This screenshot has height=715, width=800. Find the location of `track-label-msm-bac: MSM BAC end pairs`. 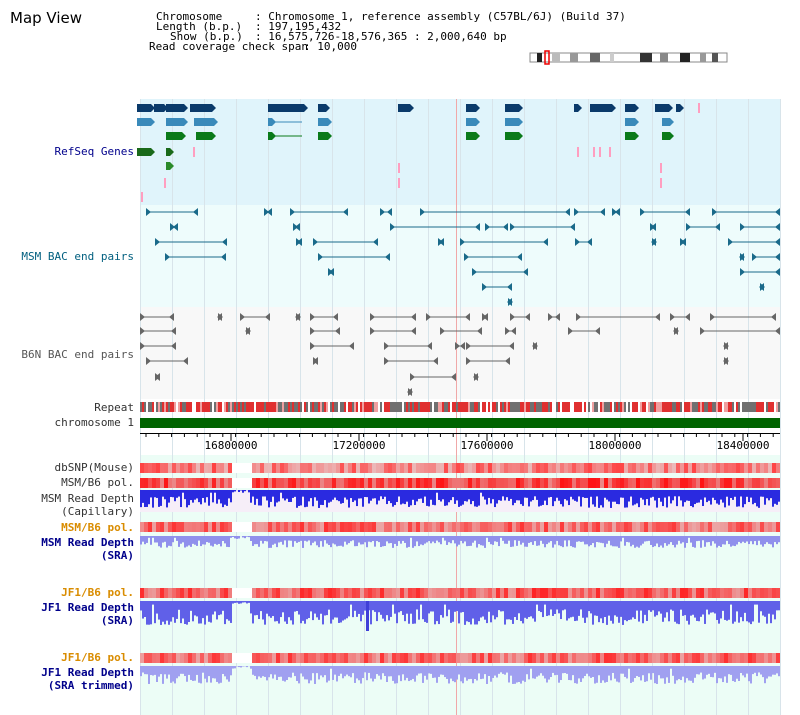

track-label-msm-bac: MSM BAC end pairs is located at coordinates (77, 256).